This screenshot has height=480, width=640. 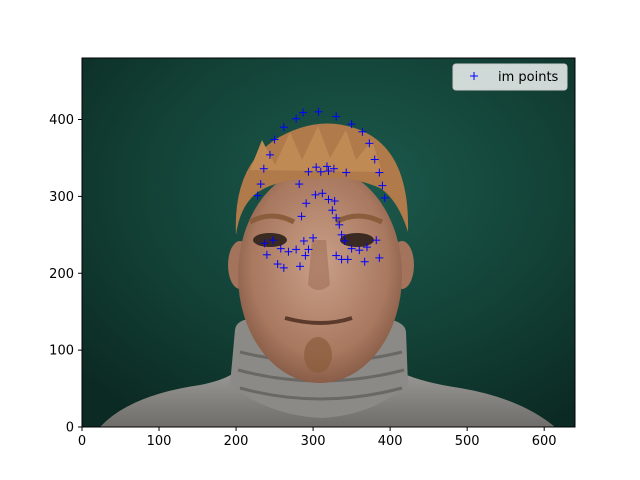 I want to click on x-tick-label: 200, so click(x=236, y=441).